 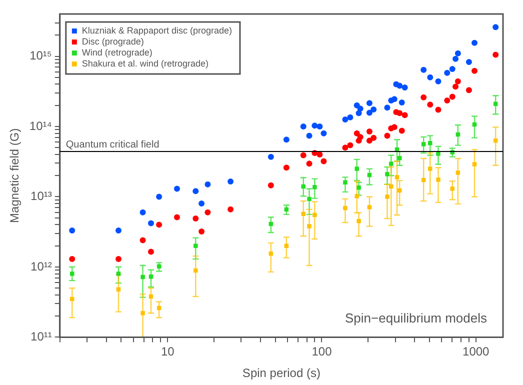 I want to click on legend-label: Disc (prograde), so click(x=113, y=41).